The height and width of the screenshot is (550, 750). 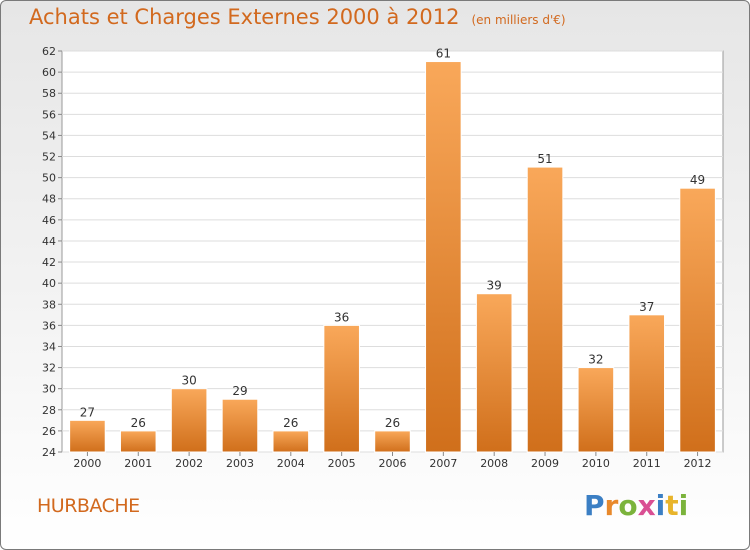 I want to click on y-tick-label: 30, so click(x=49, y=389).